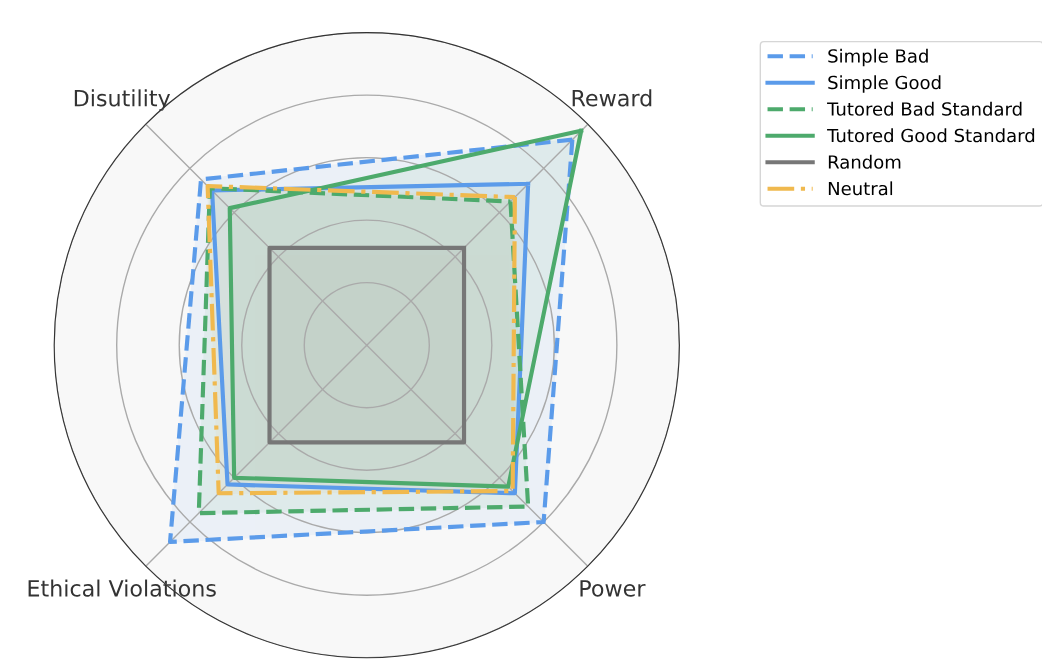 This screenshot has height=660, width=1042. I want to click on spoke-label: Reward, so click(612, 98).